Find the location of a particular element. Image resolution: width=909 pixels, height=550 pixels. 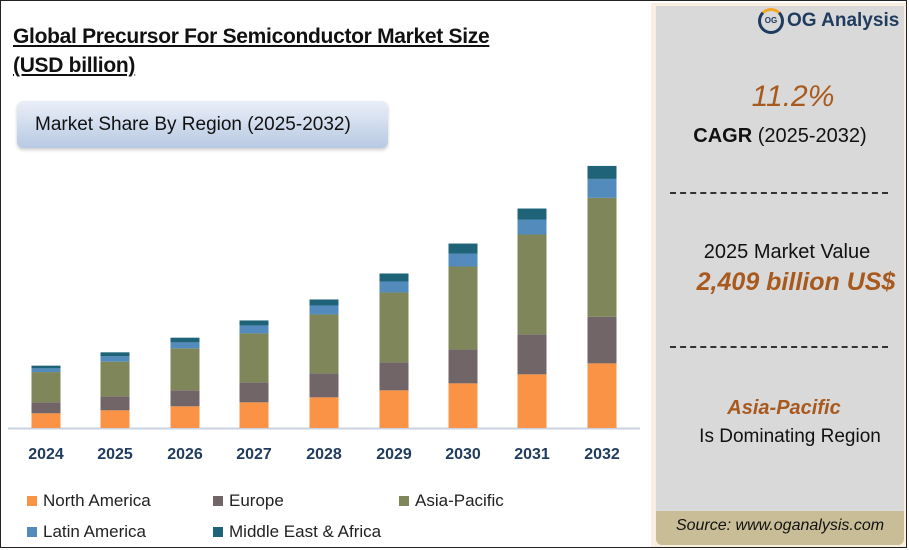

bar-segment-latin-america-2032 is located at coordinates (602, 188).